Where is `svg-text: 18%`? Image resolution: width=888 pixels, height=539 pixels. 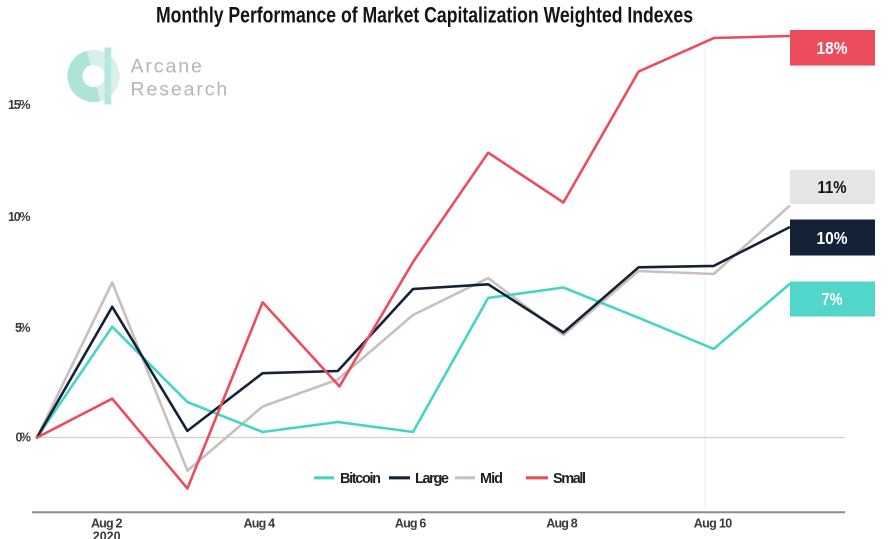 svg-text: 18% is located at coordinates (832, 48).